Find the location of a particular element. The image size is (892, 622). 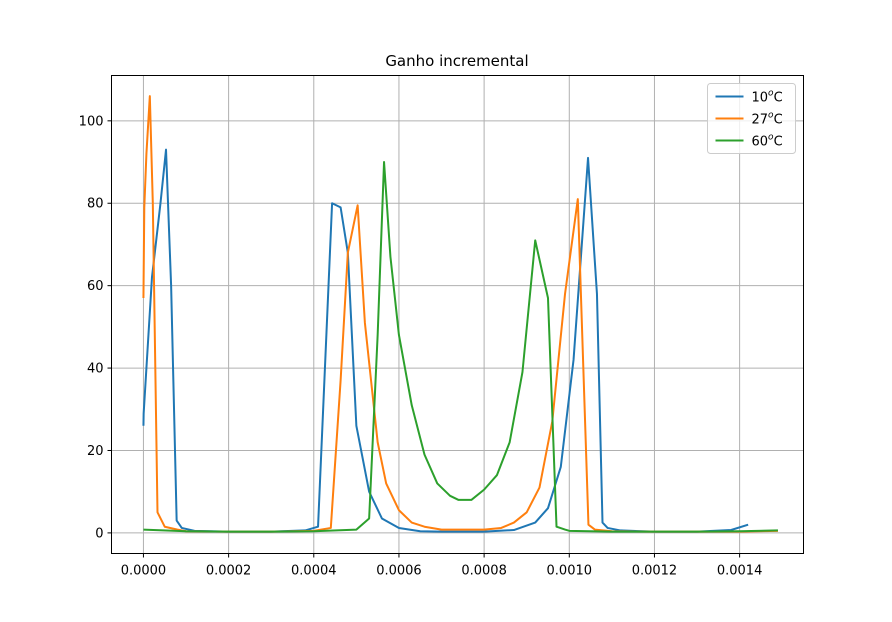

y-tick-label: 60 is located at coordinates (95, 286).